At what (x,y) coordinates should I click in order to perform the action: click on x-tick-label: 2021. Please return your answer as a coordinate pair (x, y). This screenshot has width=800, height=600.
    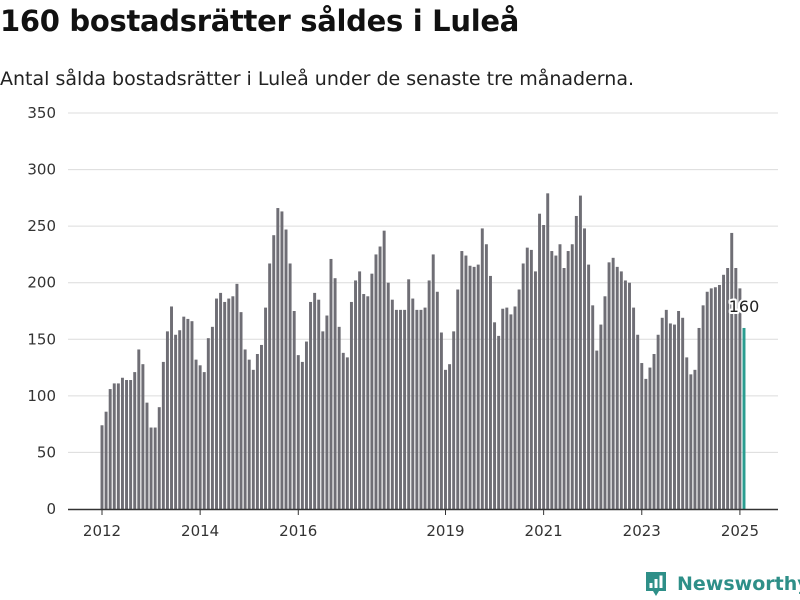
    Looking at the image, I should click on (544, 531).